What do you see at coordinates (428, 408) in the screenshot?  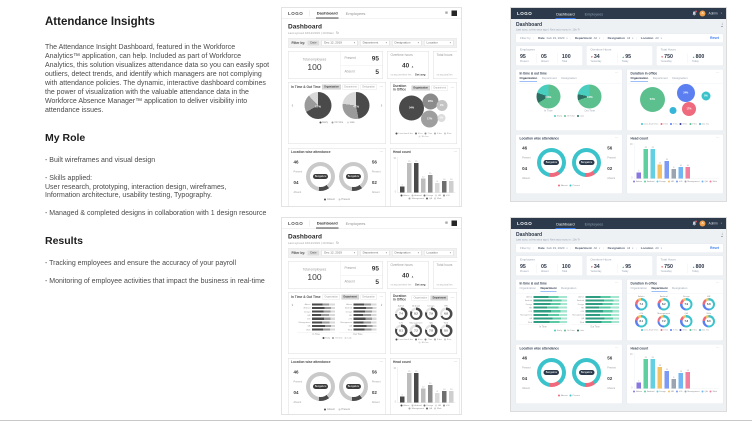 I see `legend-item: QA` at bounding box center [428, 408].